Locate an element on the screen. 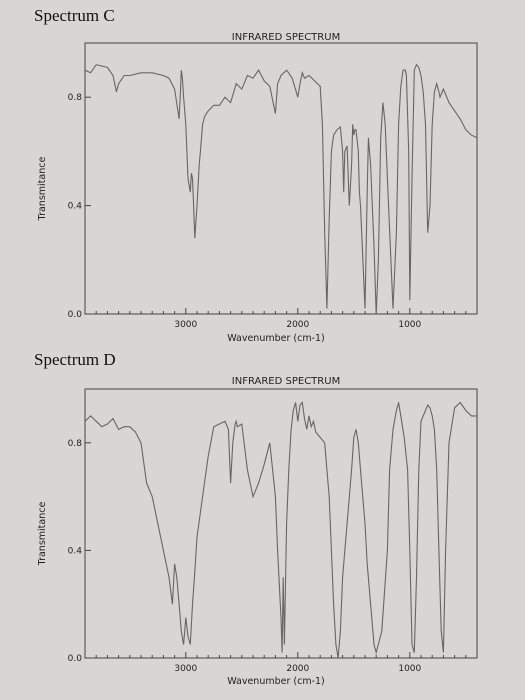  x-tick-label-c: 2000 is located at coordinates (297, 325).